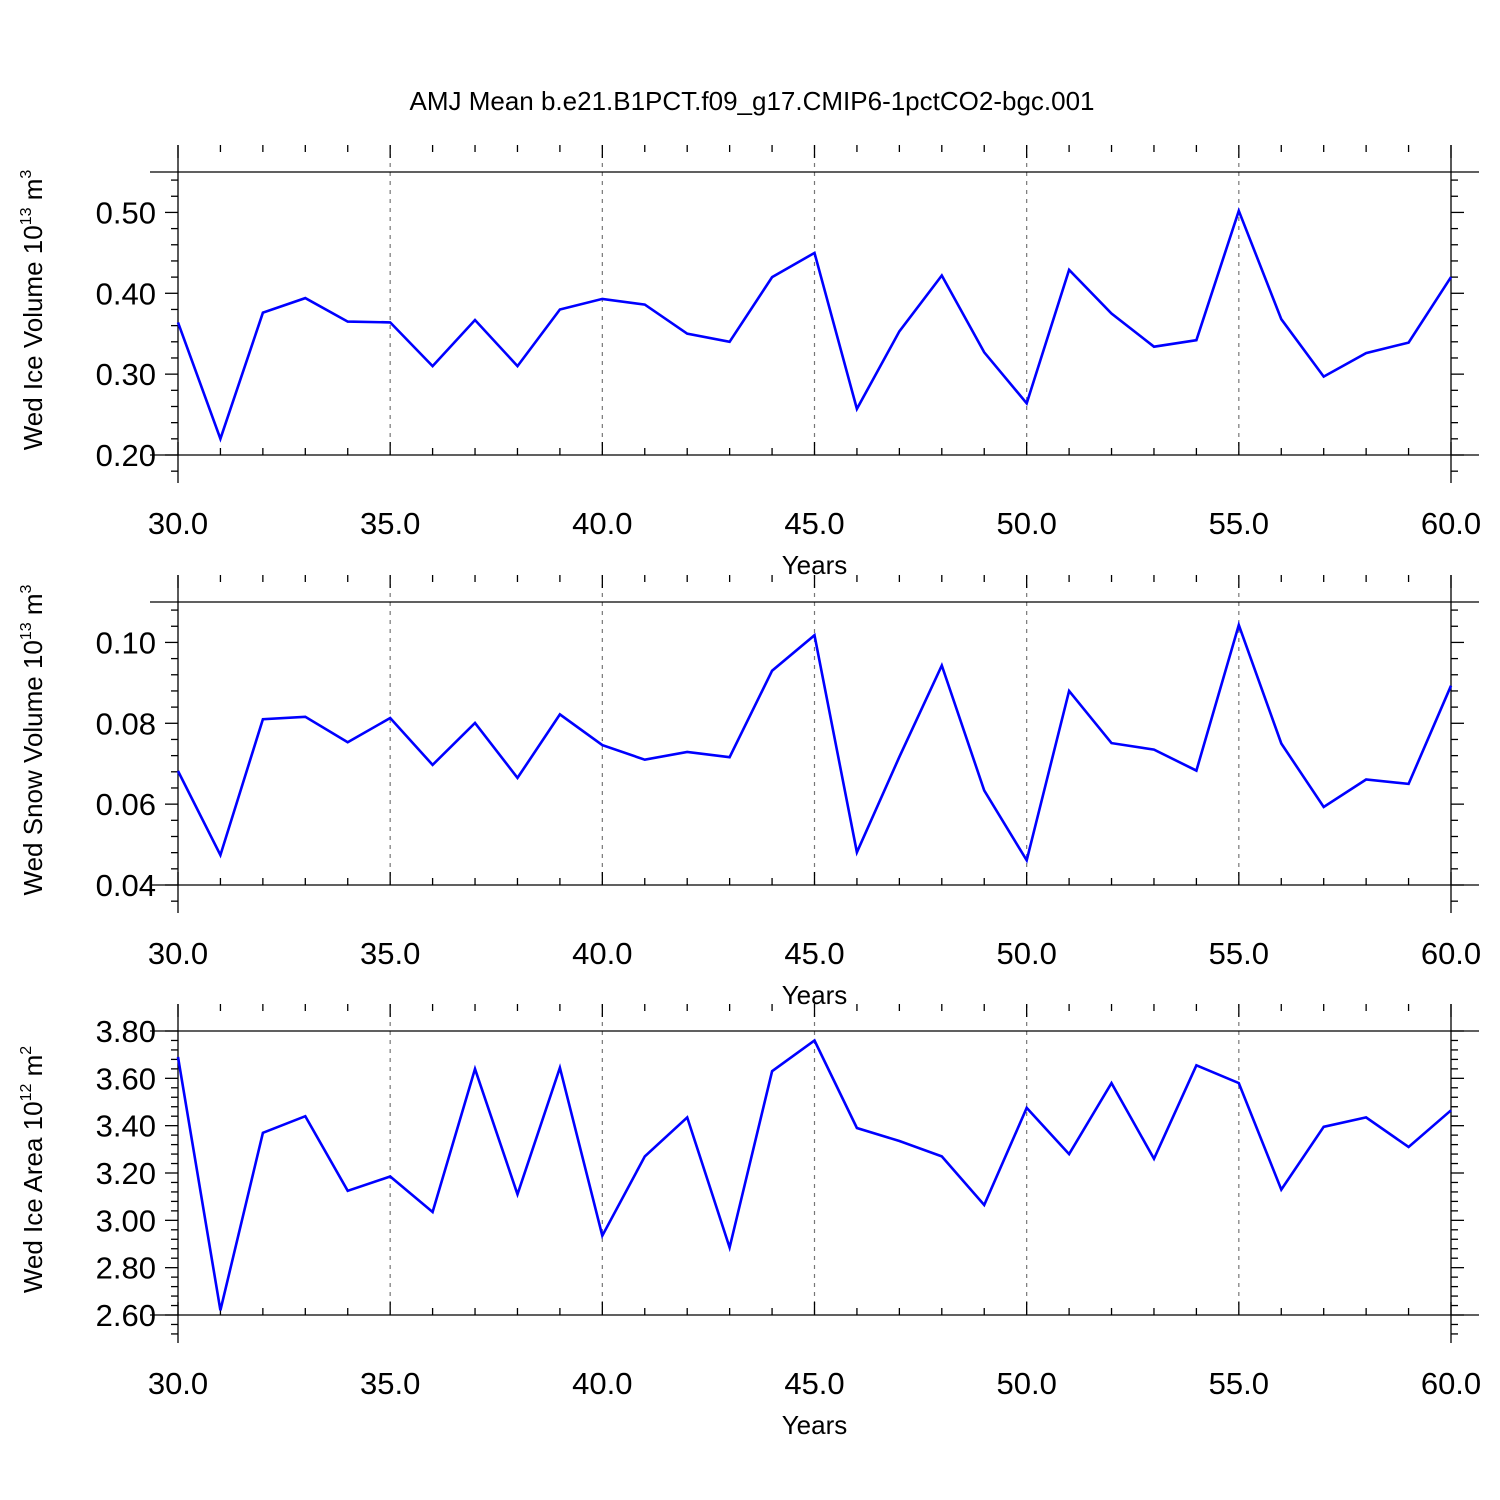 The height and width of the screenshot is (1500, 1500). Describe the element at coordinates (126, 1031) in the screenshot. I see `y-tick-label: 3.80` at that location.